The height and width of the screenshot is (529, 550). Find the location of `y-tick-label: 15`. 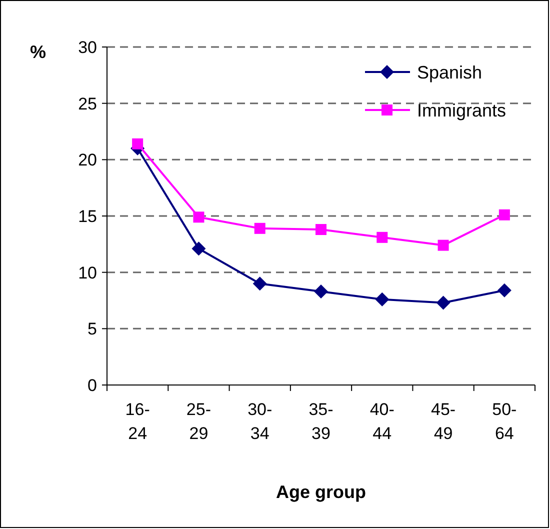

y-tick-label: 15 is located at coordinates (87, 216).